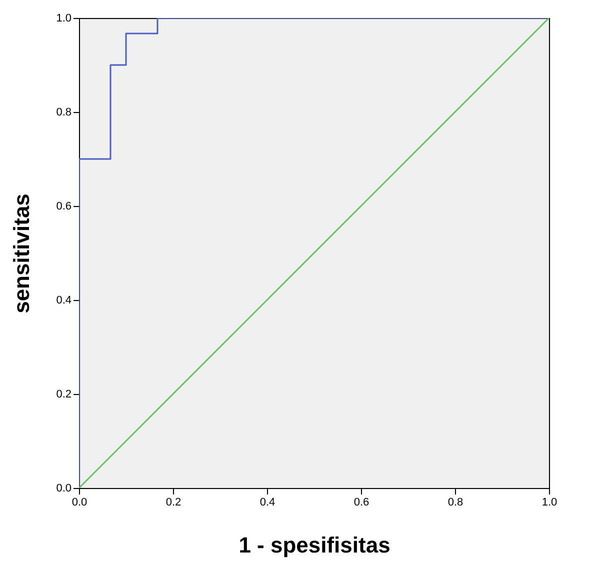 The height and width of the screenshot is (579, 589). Describe the element at coordinates (64, 18) in the screenshot. I see `y-tick-label: 1.0` at that location.